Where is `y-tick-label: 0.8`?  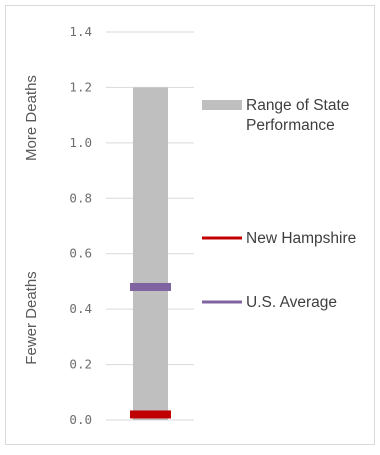
y-tick-label: 0.8 is located at coordinates (80, 197).